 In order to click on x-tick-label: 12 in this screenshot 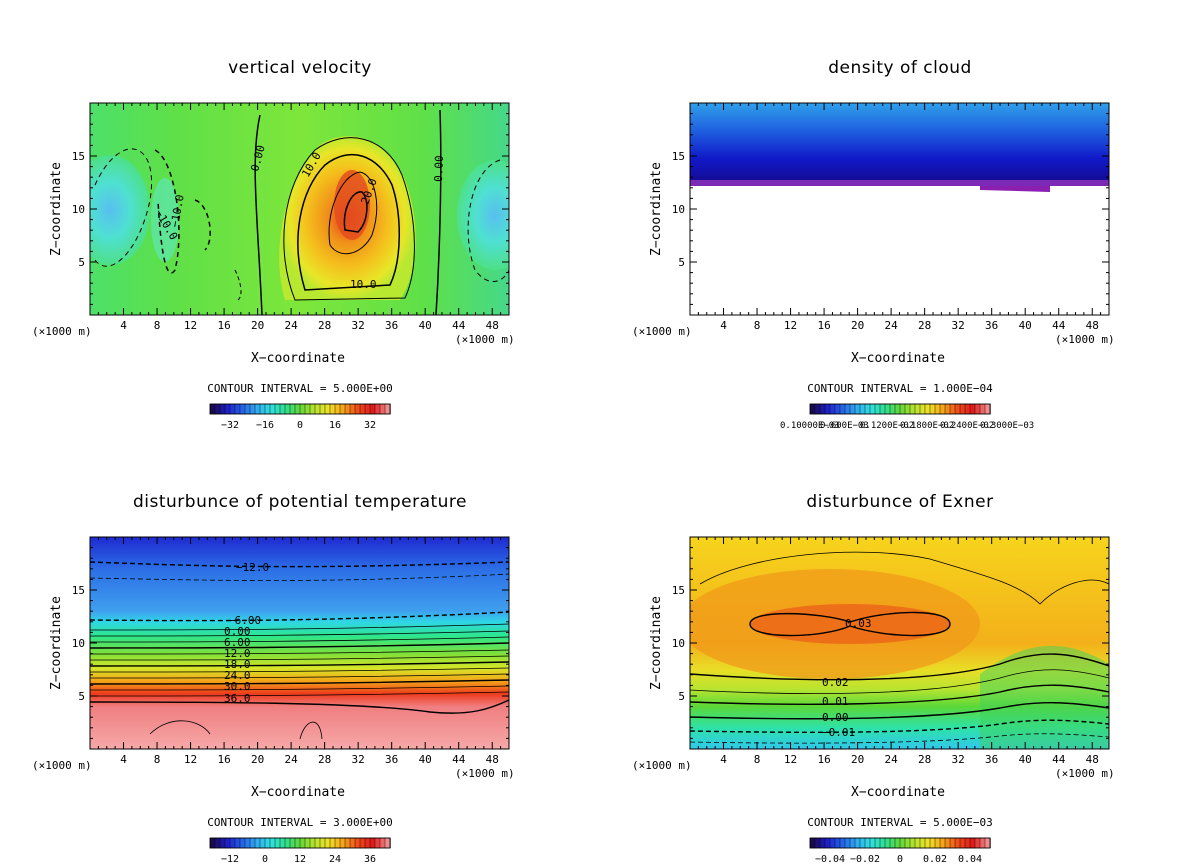, I will do `click(790, 759)`.